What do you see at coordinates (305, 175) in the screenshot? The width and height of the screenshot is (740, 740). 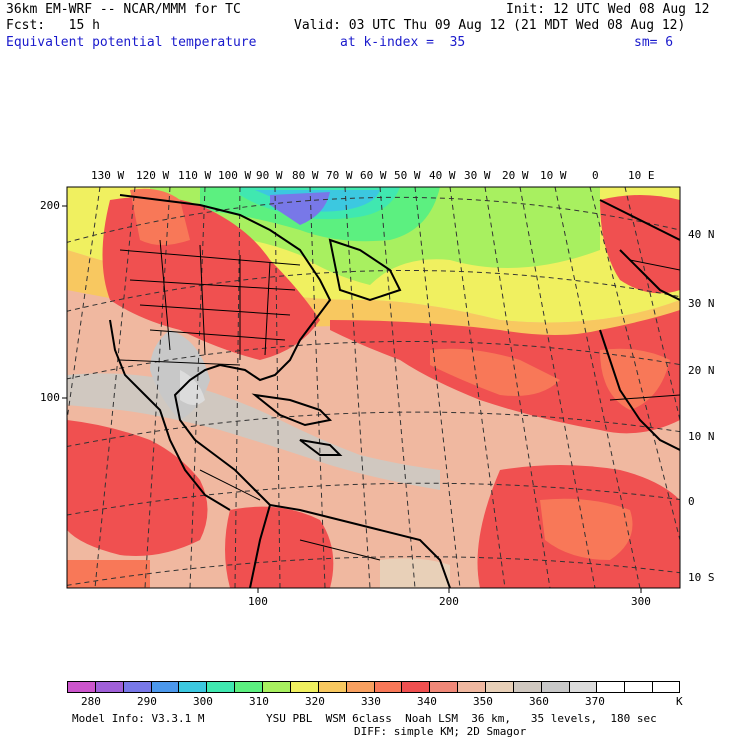 I see `lon-label: 80 W` at bounding box center [305, 175].